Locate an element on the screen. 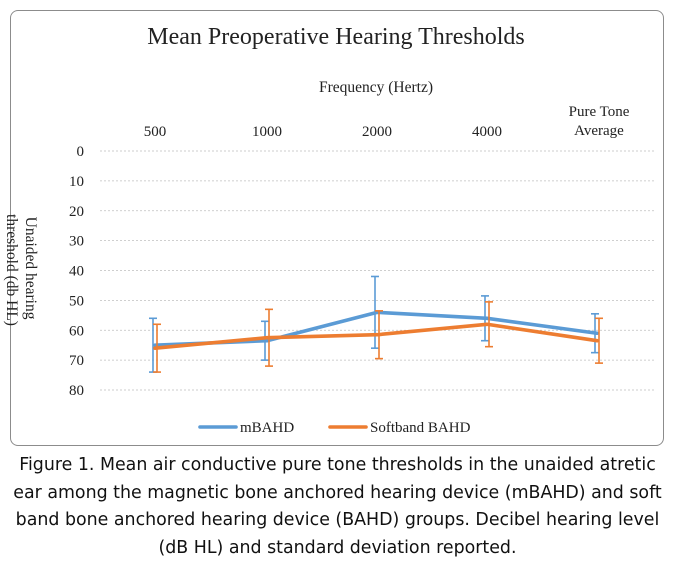  chart-title: Mean Preoperative Hearing Thresholds is located at coordinates (335, 37).